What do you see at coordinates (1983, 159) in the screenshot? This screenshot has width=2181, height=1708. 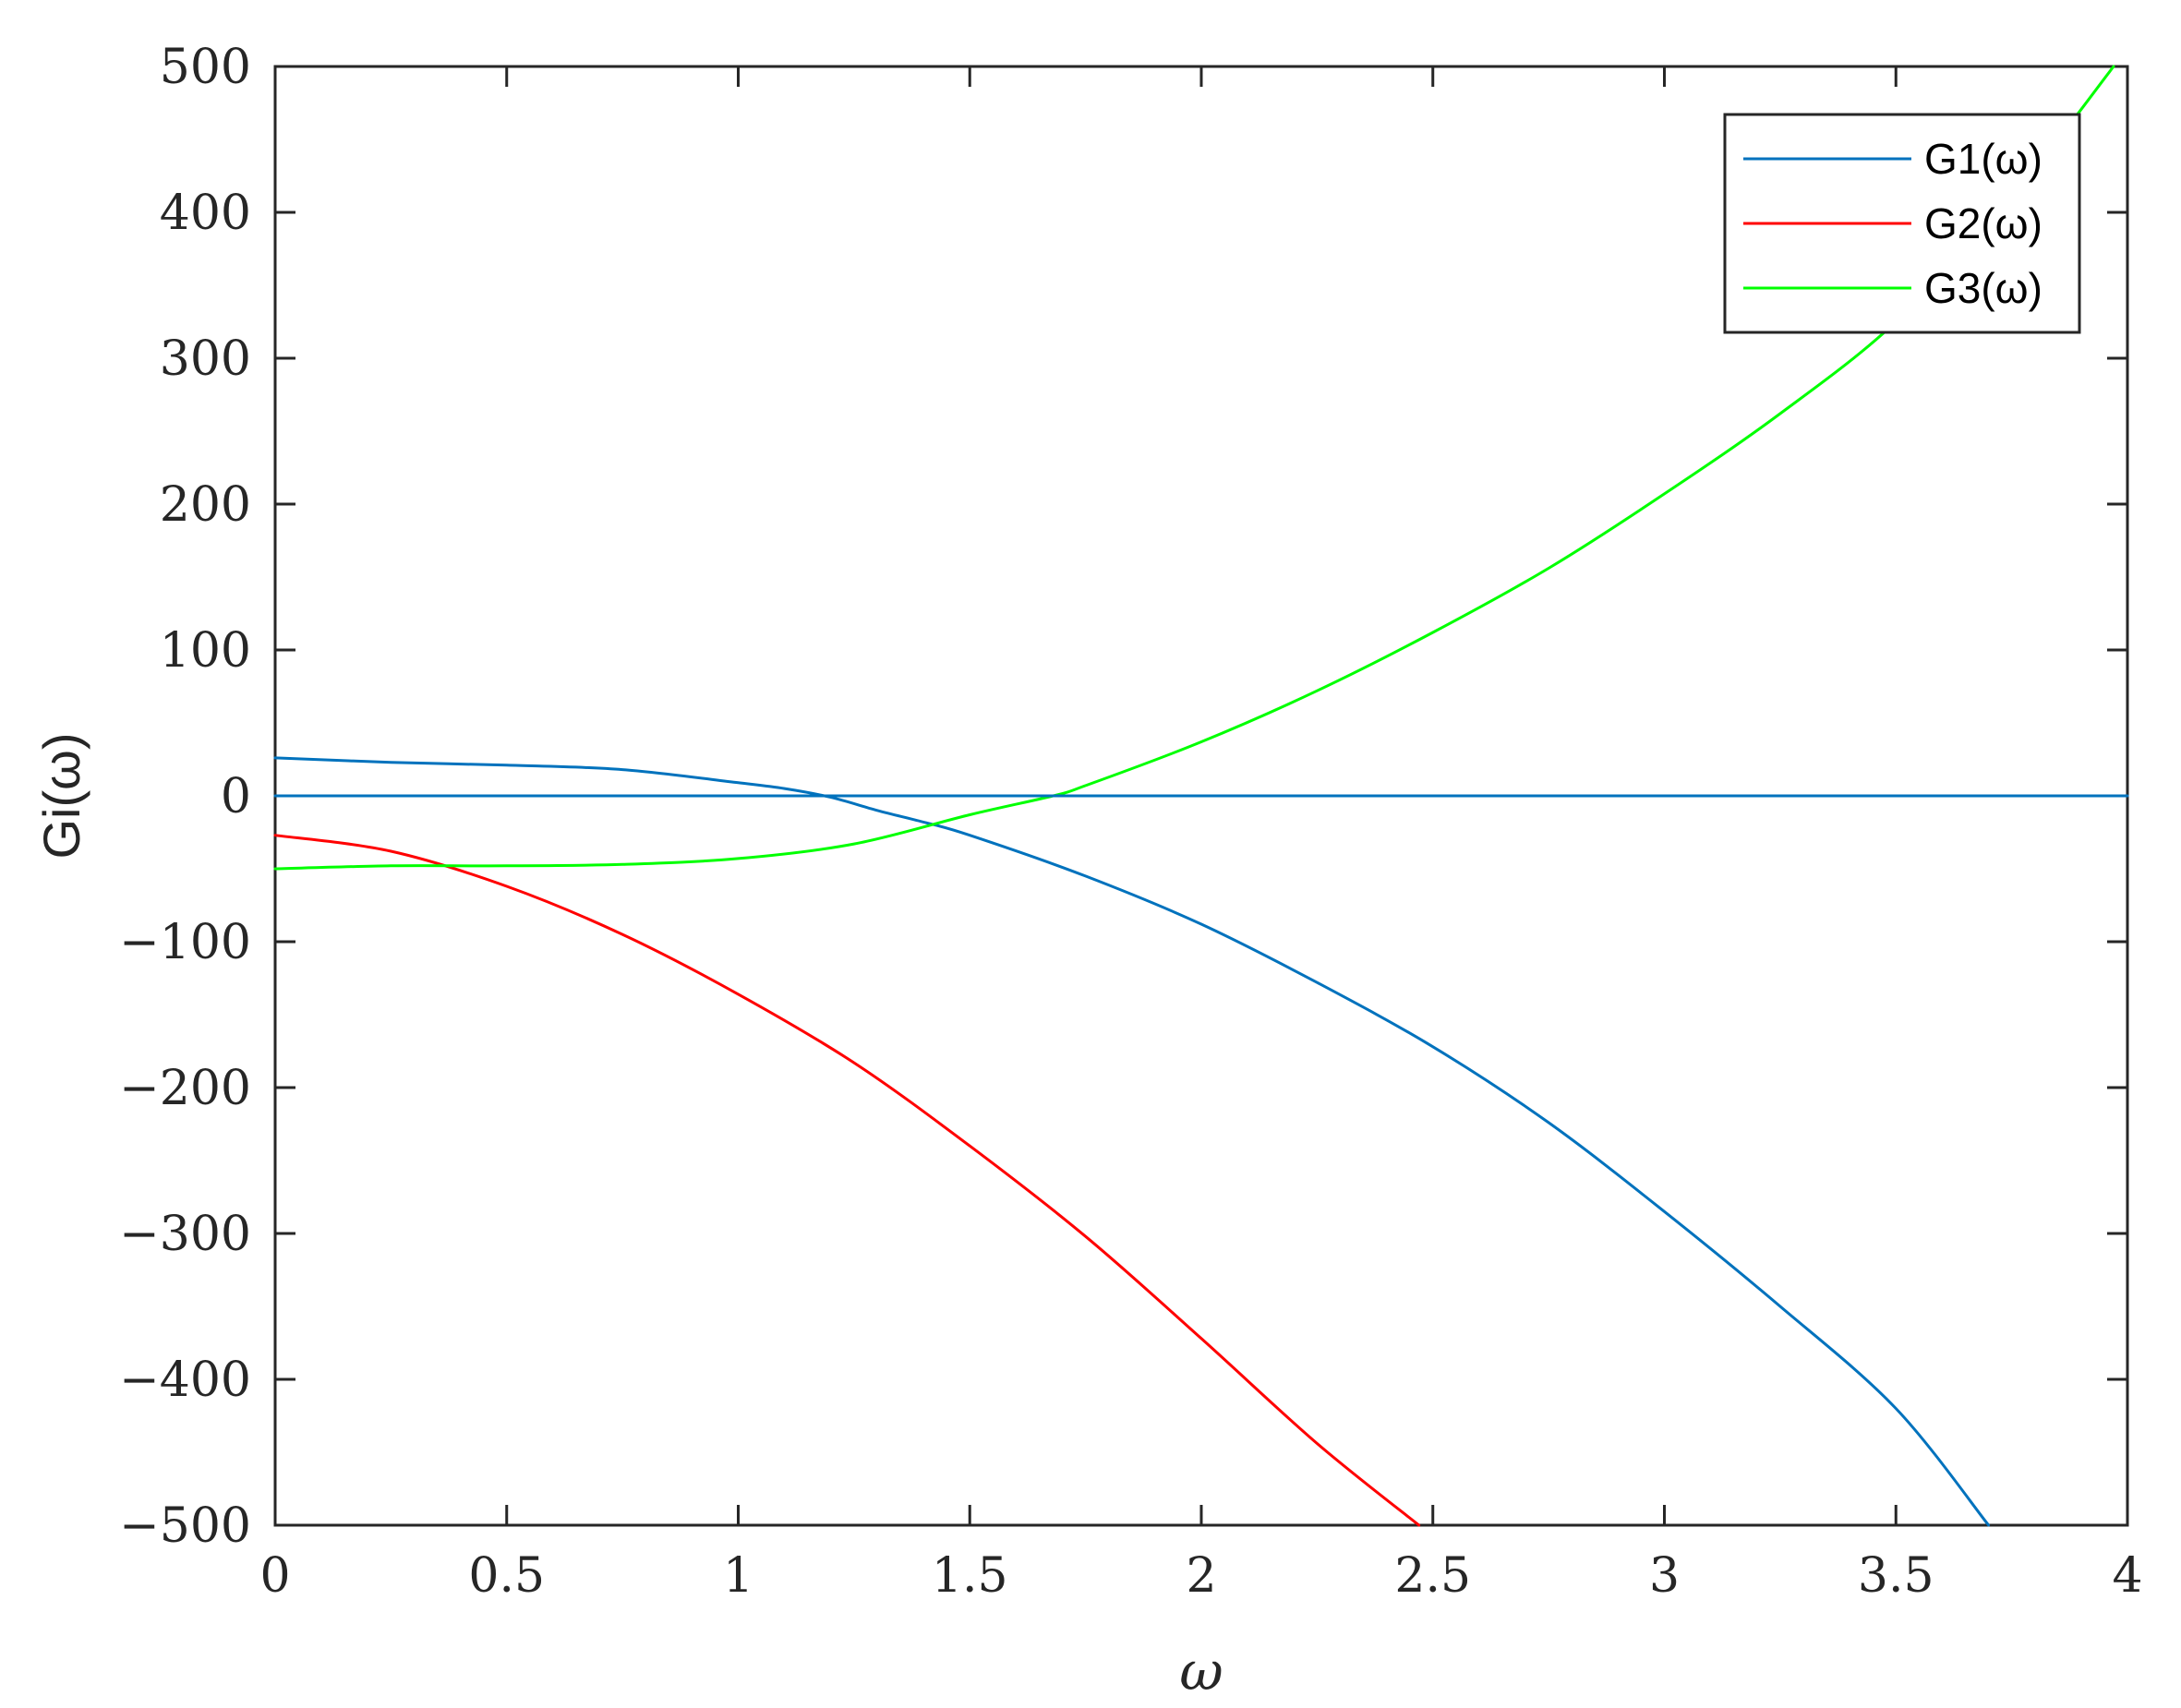 I see `legend-label-g1: G1(ω)` at bounding box center [1983, 159].